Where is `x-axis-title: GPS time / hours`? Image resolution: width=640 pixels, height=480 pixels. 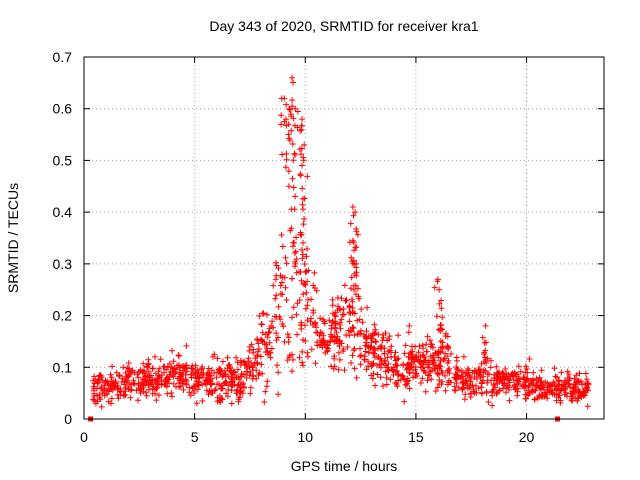
x-axis-title: GPS time / hours is located at coordinates (344, 466).